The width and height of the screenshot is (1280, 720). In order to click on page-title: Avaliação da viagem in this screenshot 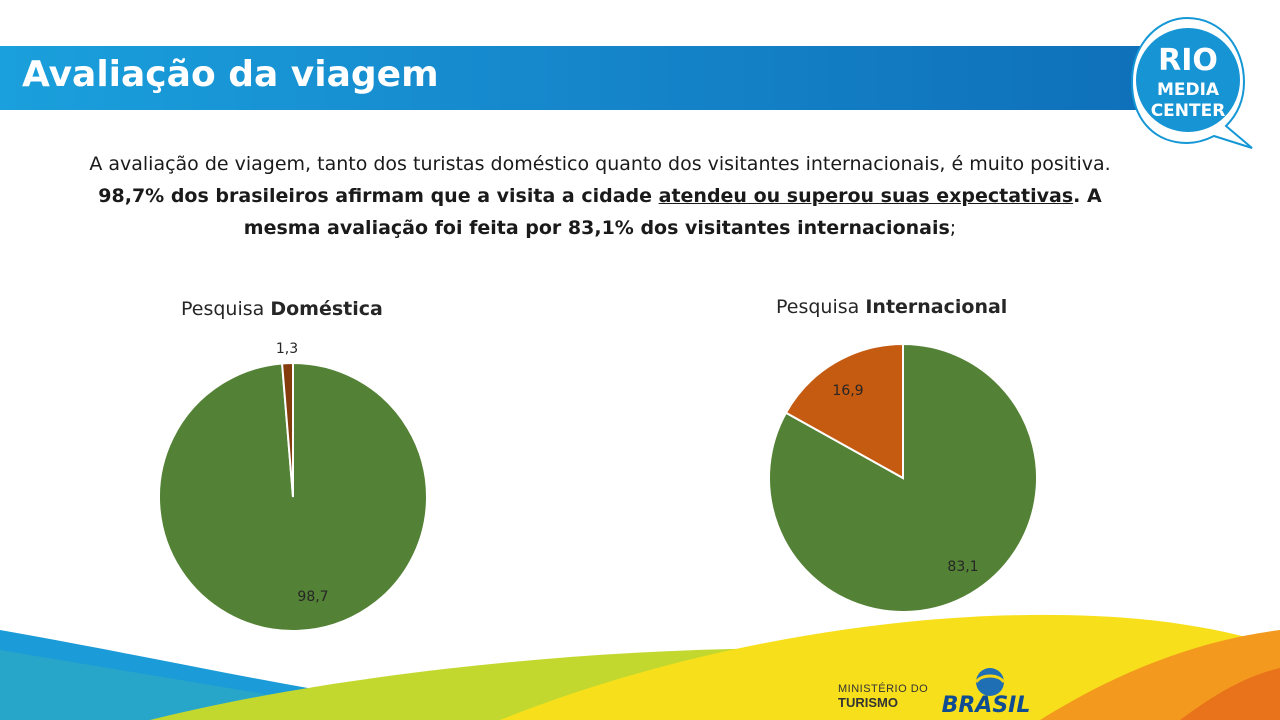, I will do `click(230, 74)`.